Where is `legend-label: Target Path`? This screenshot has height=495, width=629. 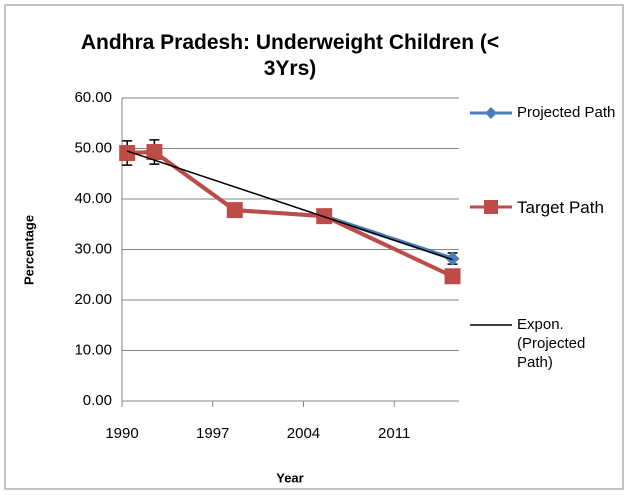 legend-label: Target Path is located at coordinates (560, 207).